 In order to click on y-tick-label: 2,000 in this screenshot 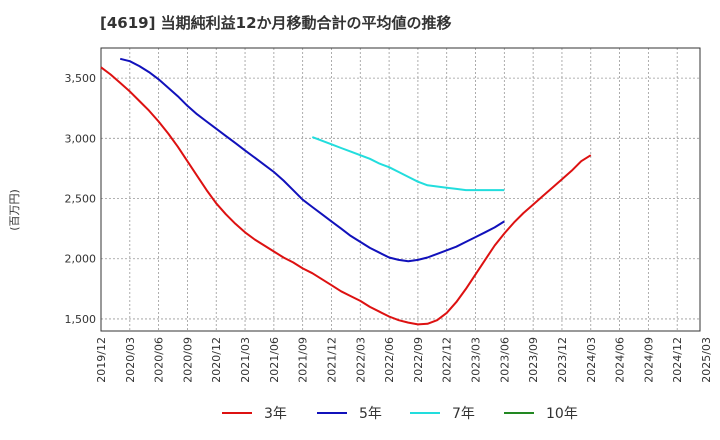, I will do `click(81, 259)`.